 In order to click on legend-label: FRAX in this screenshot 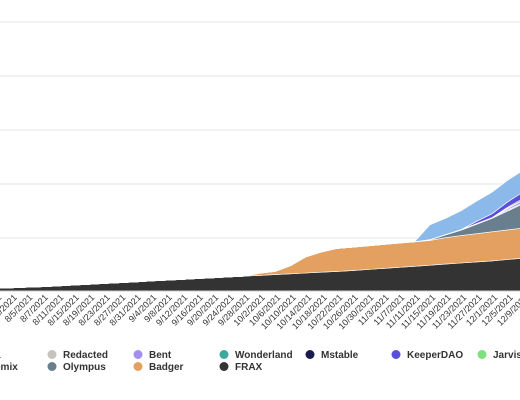, I will do `click(249, 367)`.